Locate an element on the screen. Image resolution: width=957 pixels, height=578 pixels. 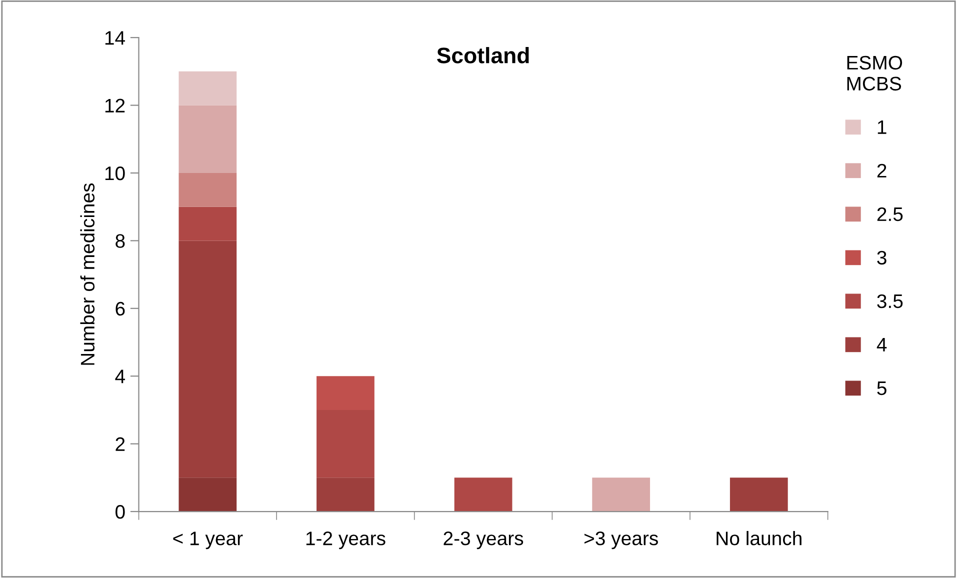
y-tick-label: 4 is located at coordinates (120, 377).